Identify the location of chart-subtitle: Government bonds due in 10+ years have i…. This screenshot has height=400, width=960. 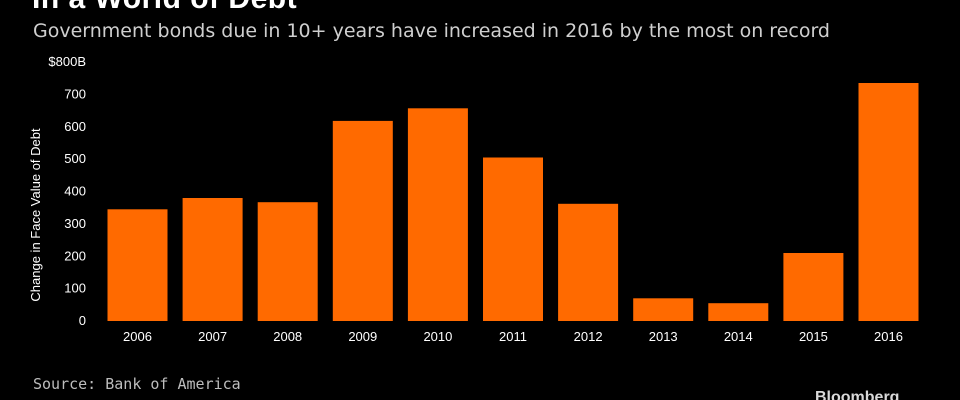
(431, 31).